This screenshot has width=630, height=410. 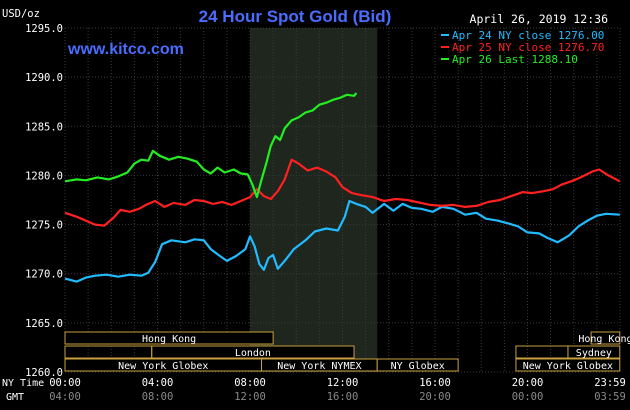 What do you see at coordinates (44, 324) in the screenshot?
I see `y-tick-label: 1265.0` at bounding box center [44, 324].